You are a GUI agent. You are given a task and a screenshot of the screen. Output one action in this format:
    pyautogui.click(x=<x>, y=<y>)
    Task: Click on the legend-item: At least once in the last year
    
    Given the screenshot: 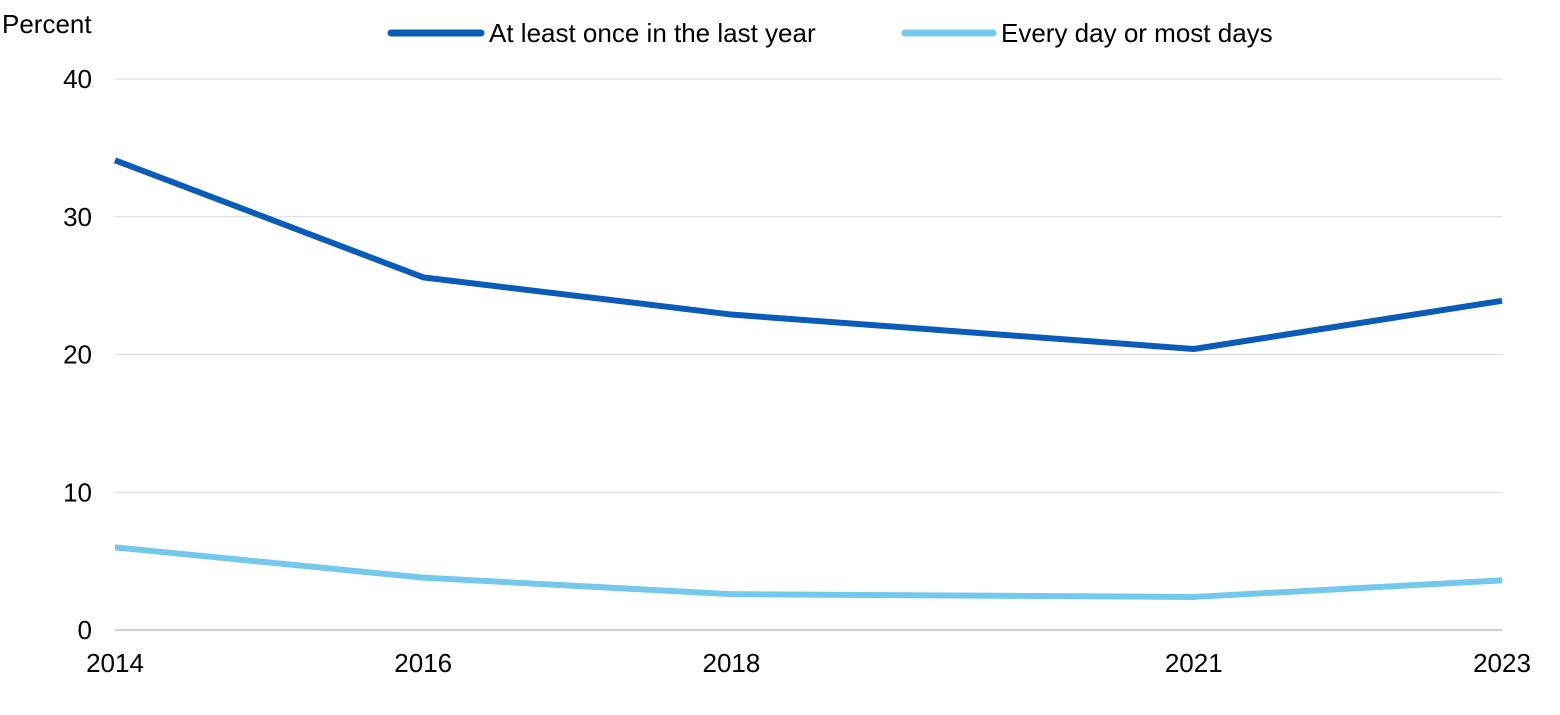 What is the action you would take?
    pyautogui.click(x=601, y=33)
    